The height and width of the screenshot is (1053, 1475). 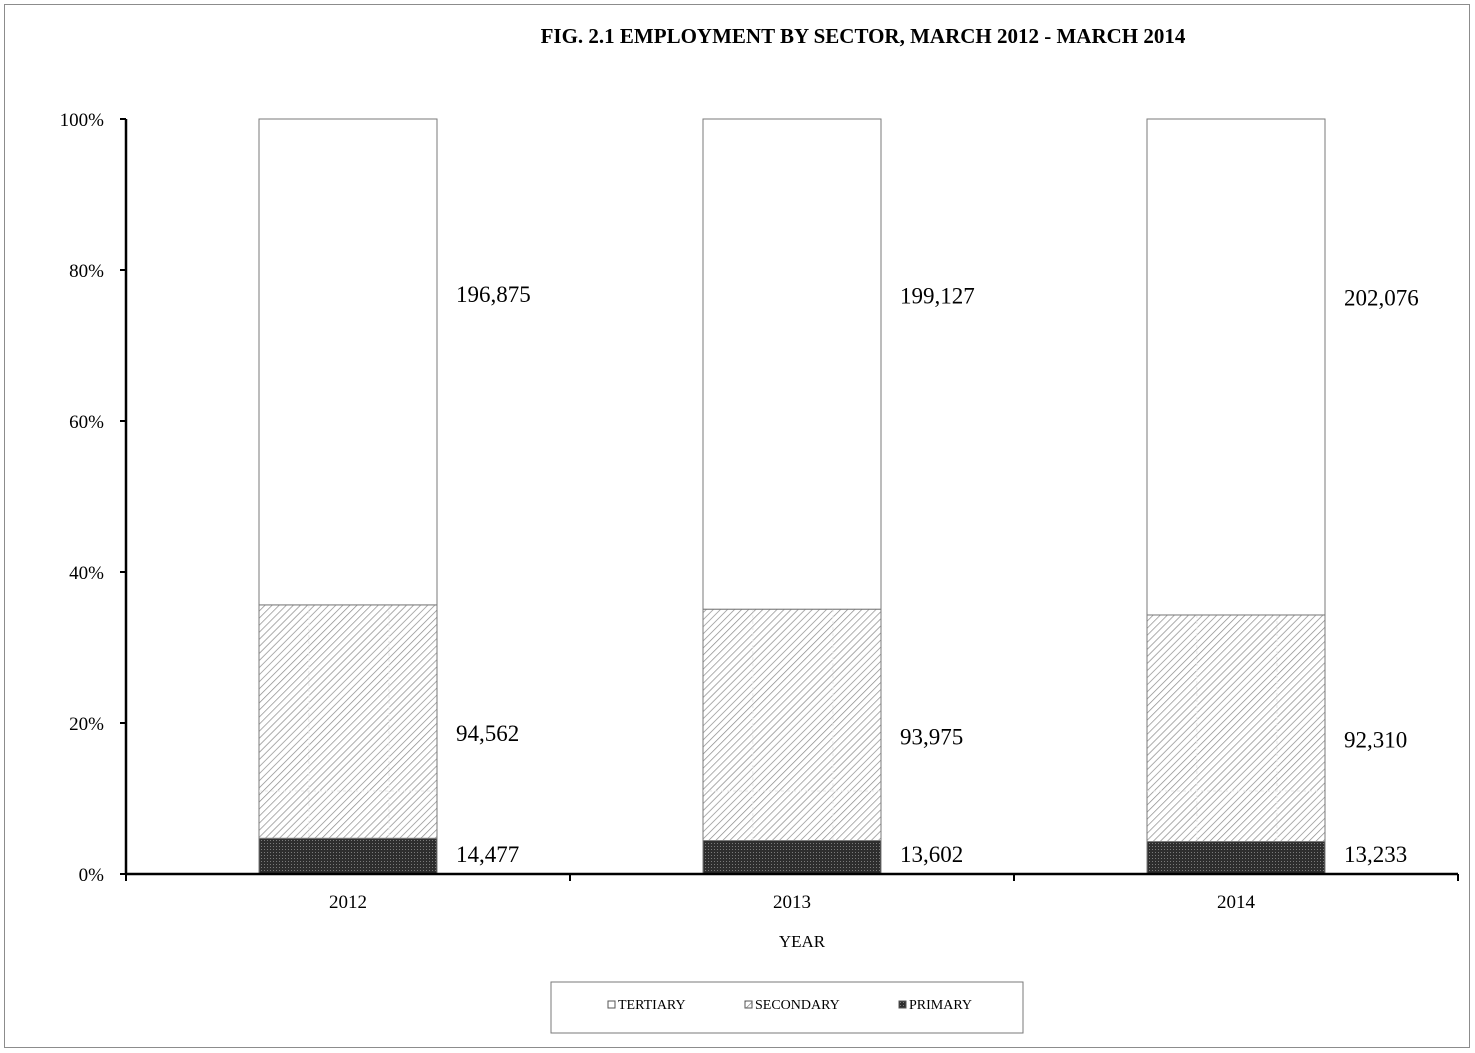 I want to click on y-tick-label: 60%, so click(x=86, y=422).